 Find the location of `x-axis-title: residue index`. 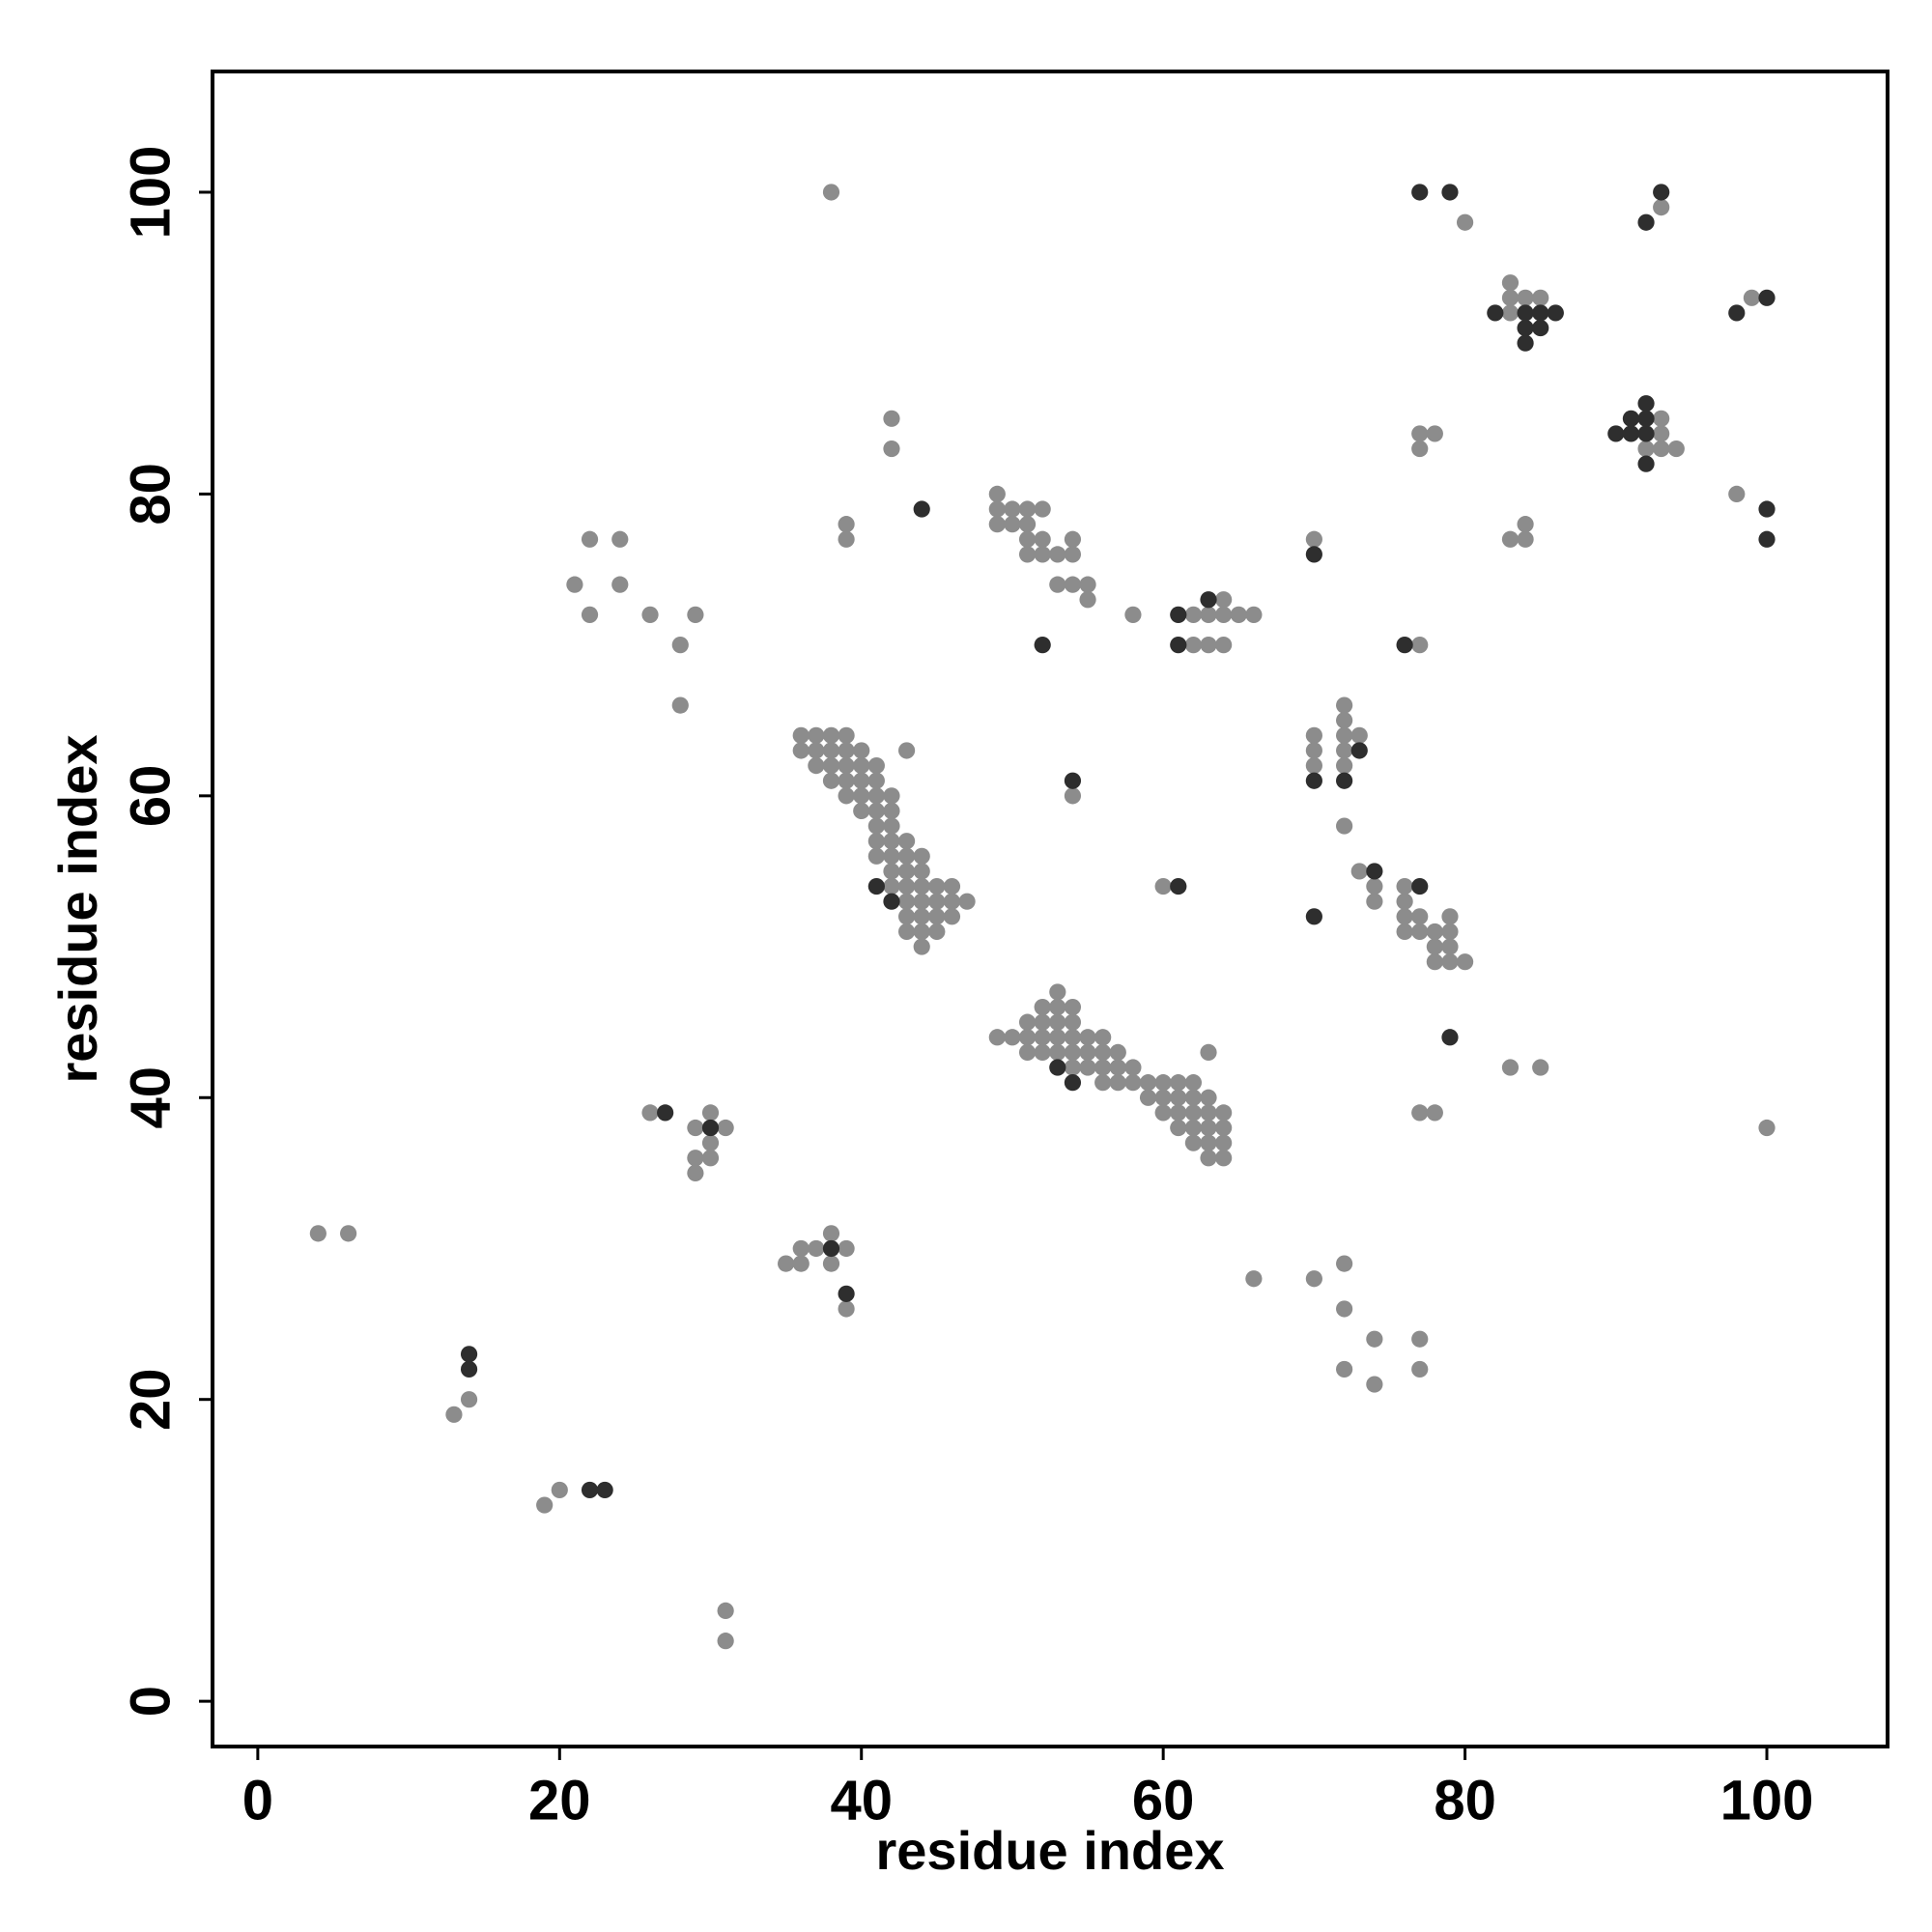

x-axis-title: residue index is located at coordinates (1049, 1850).